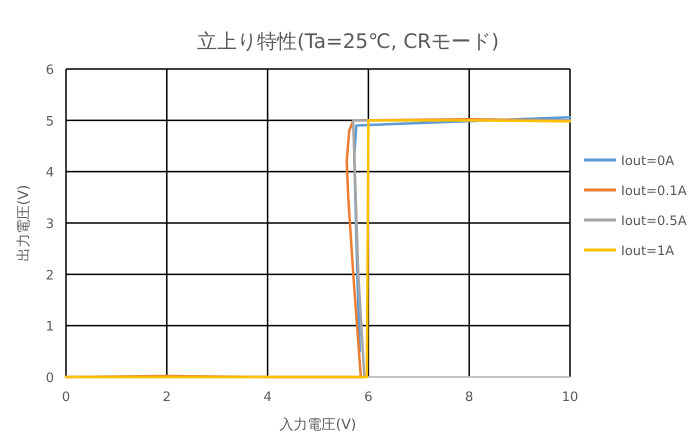 The height and width of the screenshot is (437, 688). Describe the element at coordinates (50, 122) in the screenshot. I see `y-tick-label: 5` at that location.